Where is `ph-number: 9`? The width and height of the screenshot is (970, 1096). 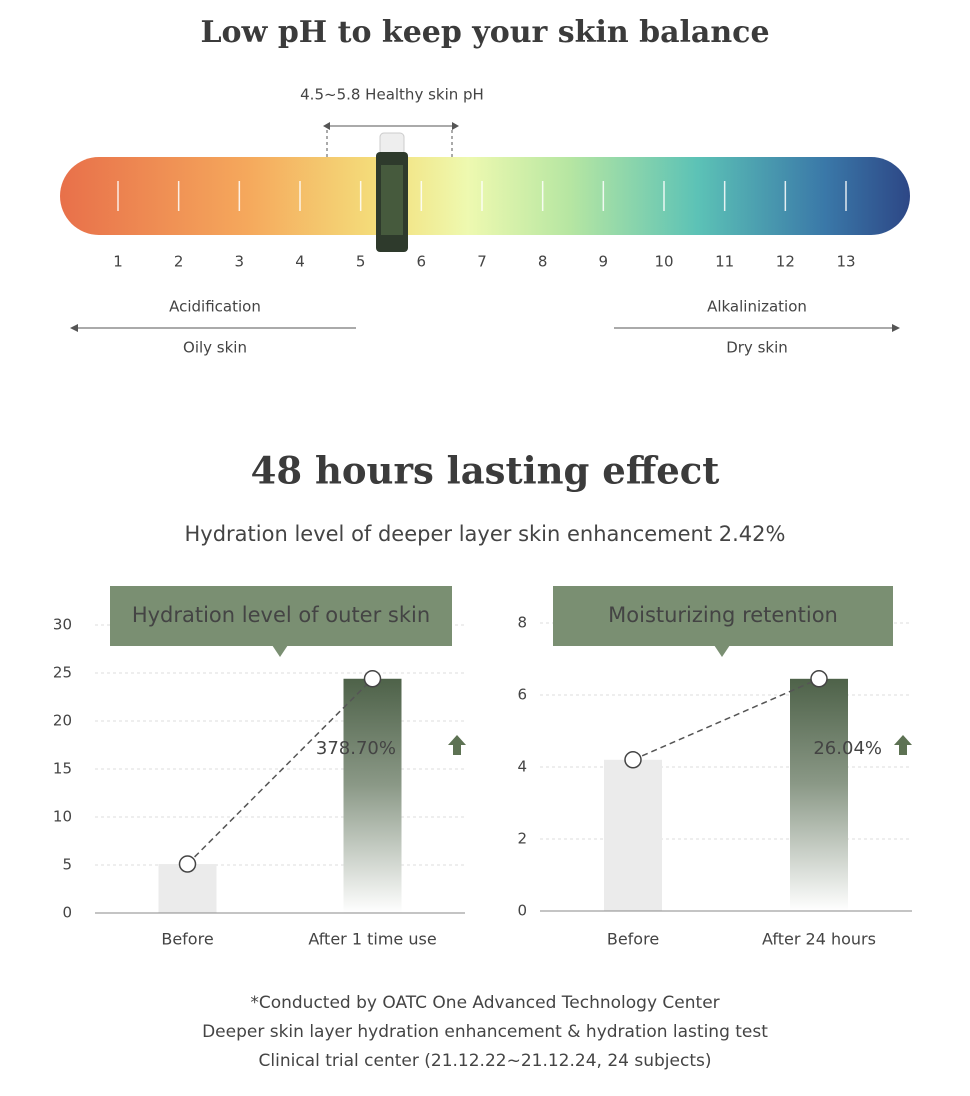 ph-number: 9 is located at coordinates (604, 262).